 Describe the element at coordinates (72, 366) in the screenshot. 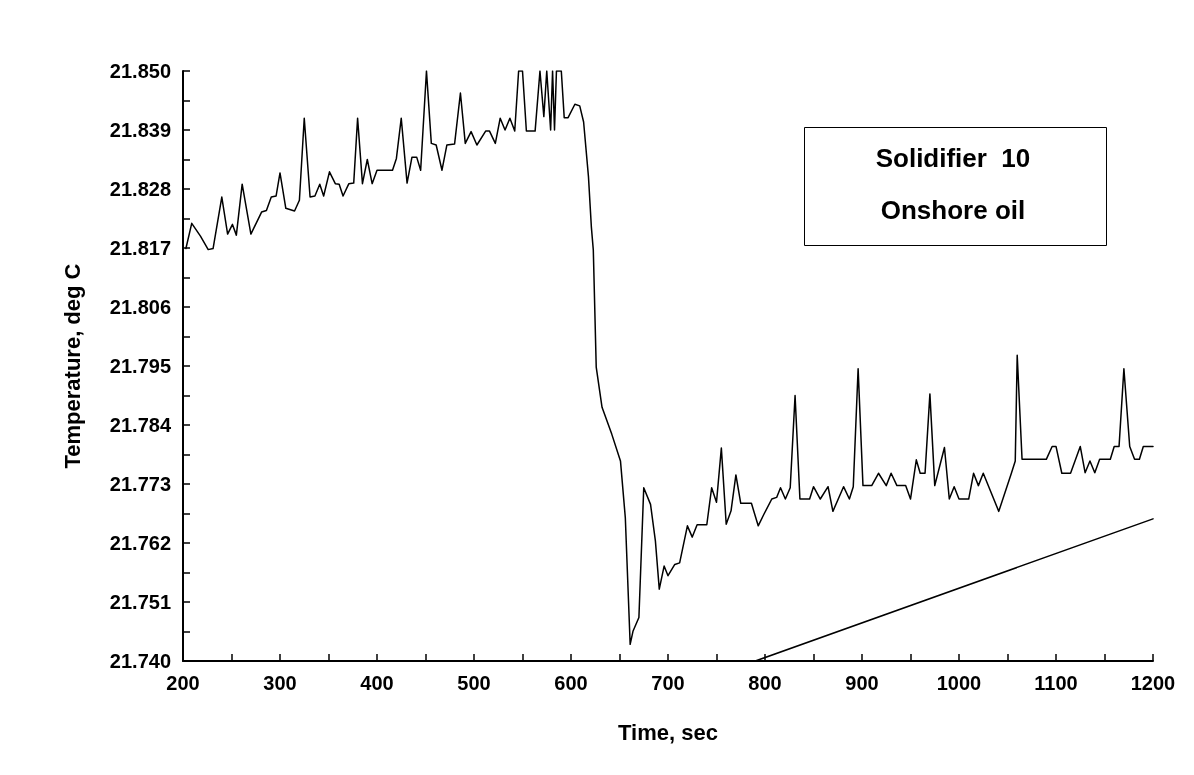

I see `y-axis-title: Temperature, deg C` at that location.